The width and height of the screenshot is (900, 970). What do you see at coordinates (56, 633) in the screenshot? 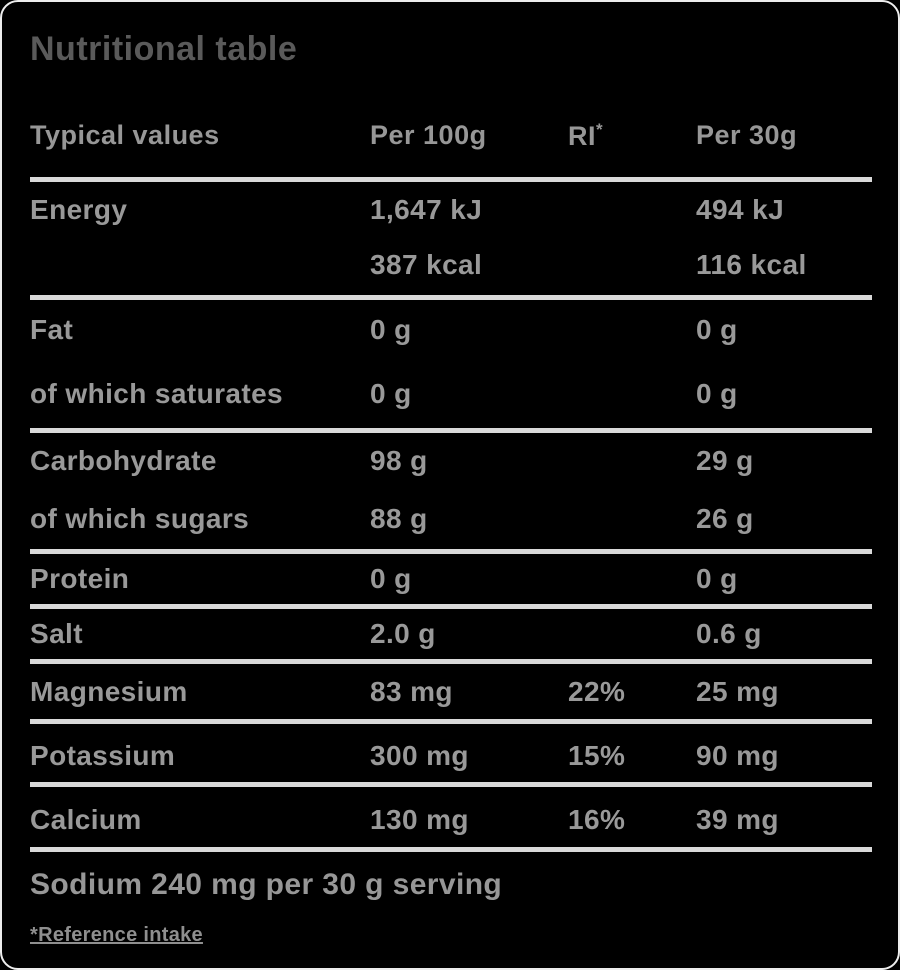
I see `row-label: Salt` at bounding box center [56, 633].